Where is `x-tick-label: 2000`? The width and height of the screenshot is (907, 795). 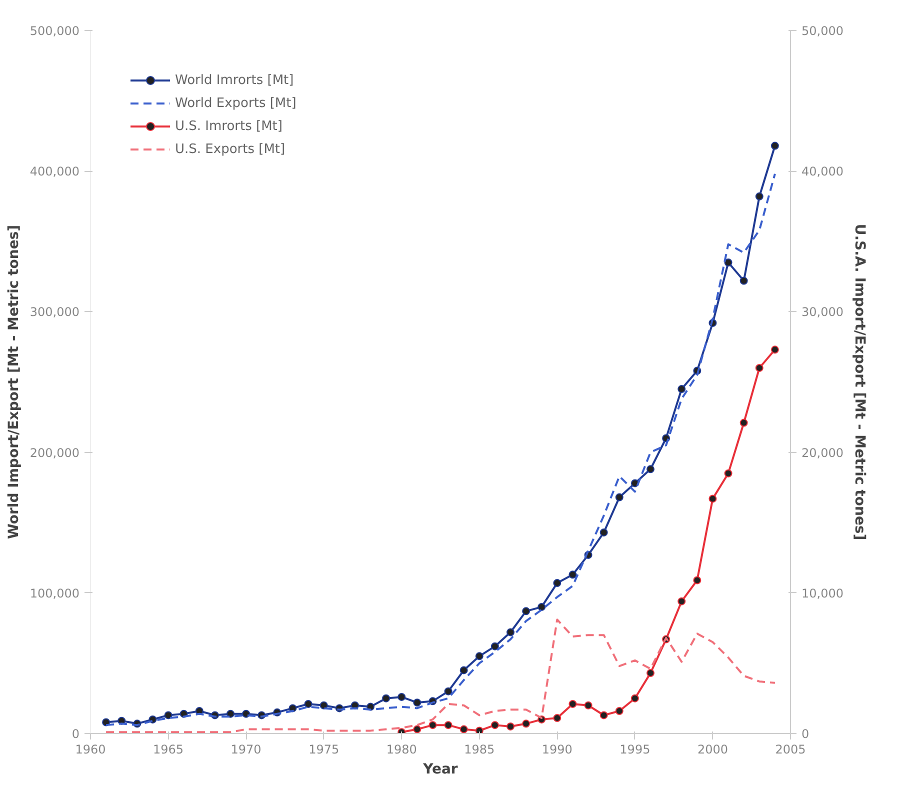 x-tick-label: 2000 is located at coordinates (712, 749).